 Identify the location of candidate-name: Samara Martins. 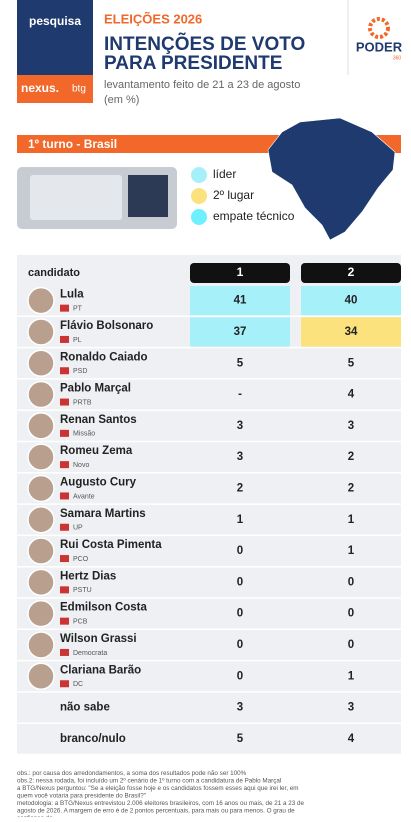
(103, 514).